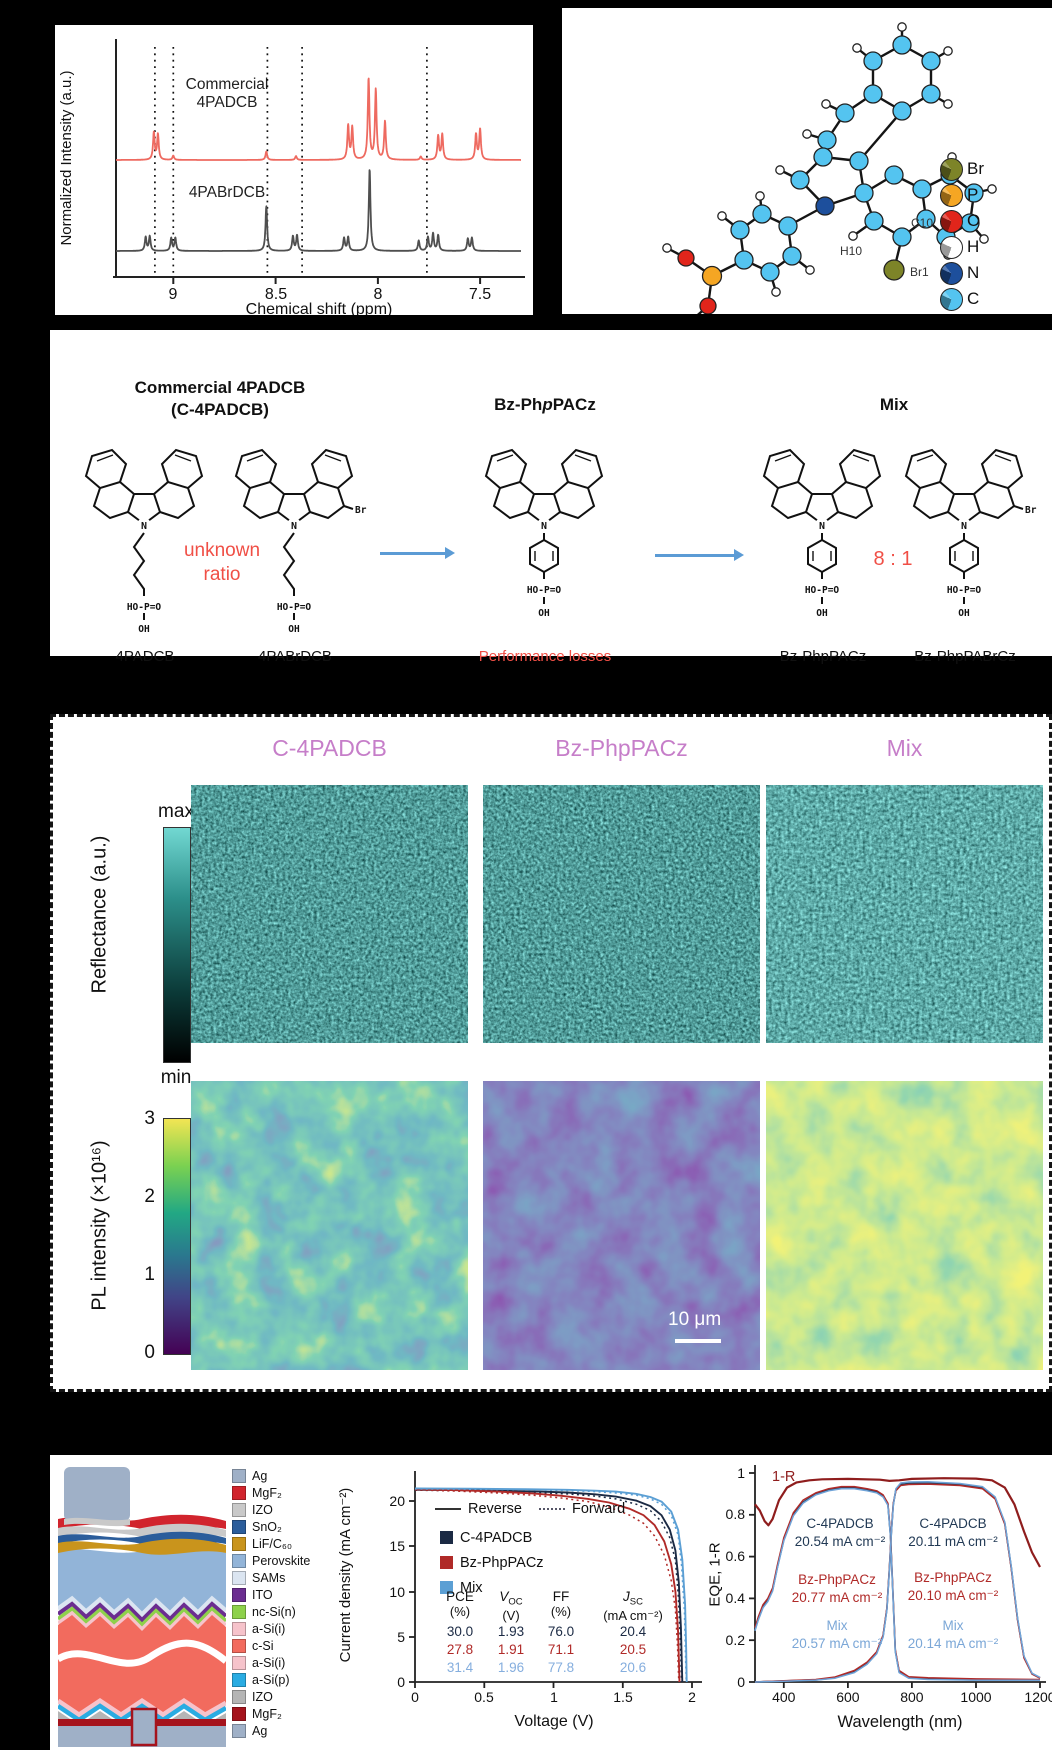  I want to click on atom-legend-row: Br, so click(962, 169).